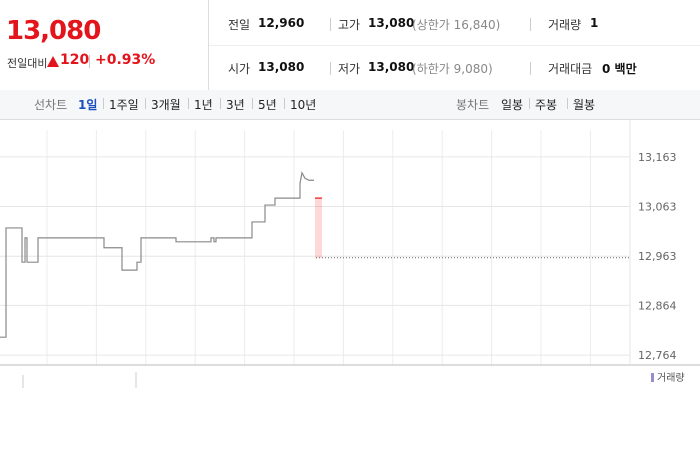 This screenshot has width=700, height=450. Describe the element at coordinates (75, 60) in the screenshot. I see `change: 120` at that location.